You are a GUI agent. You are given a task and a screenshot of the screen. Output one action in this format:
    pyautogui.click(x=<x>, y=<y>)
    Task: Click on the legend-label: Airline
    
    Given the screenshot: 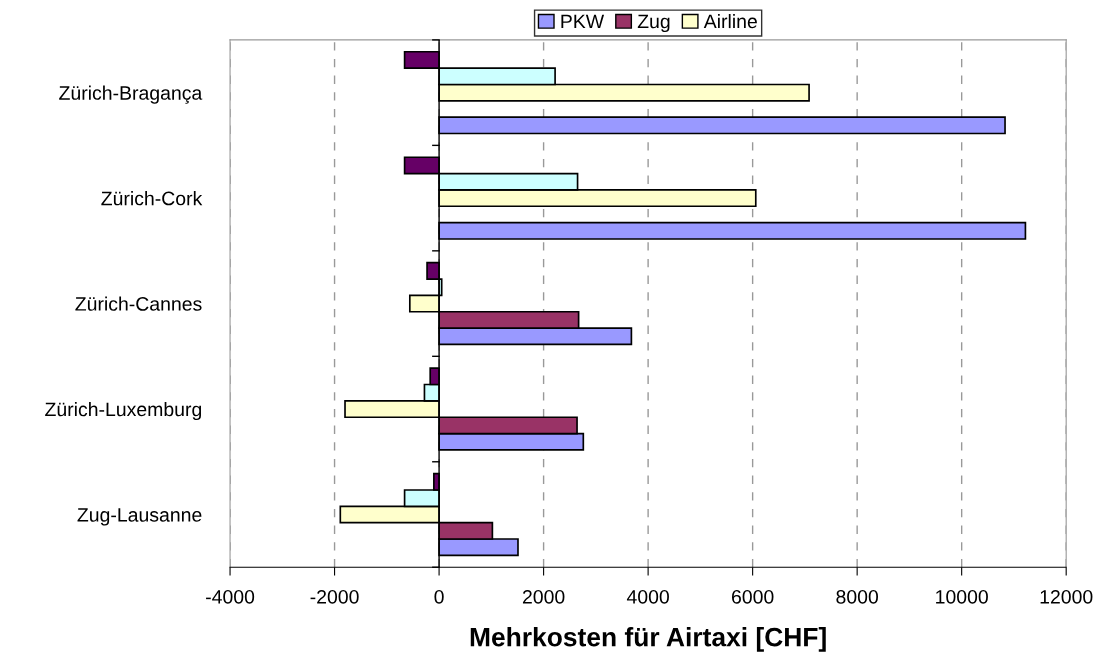 What is the action you would take?
    pyautogui.click(x=730, y=21)
    